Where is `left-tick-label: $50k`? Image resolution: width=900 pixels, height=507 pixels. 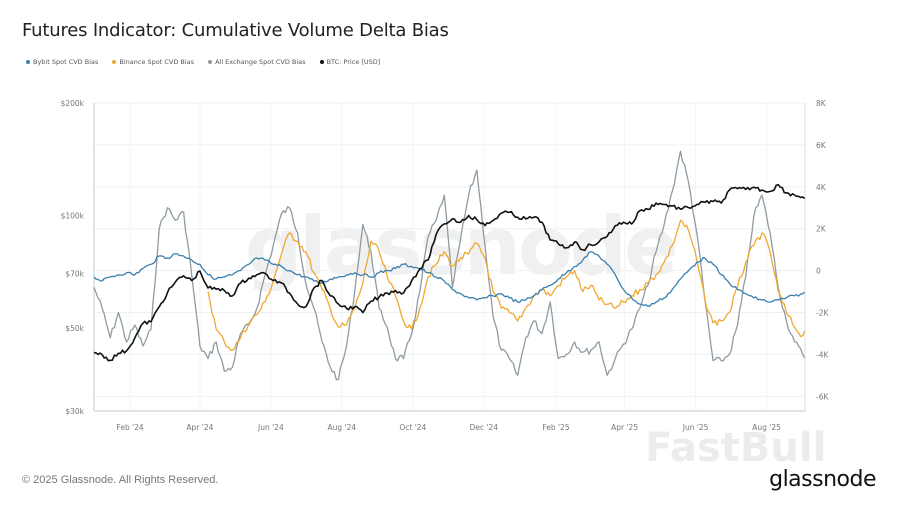
left-tick-label: $50k is located at coordinates (74, 328).